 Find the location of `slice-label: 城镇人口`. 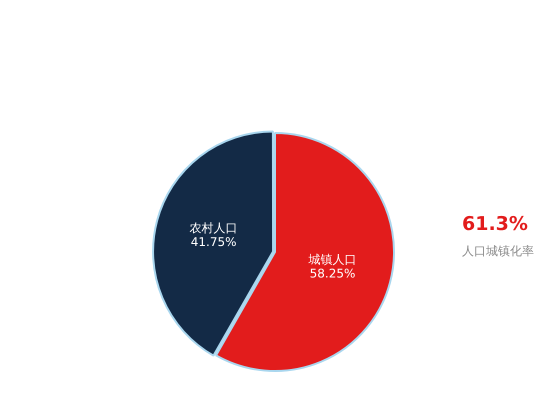

slice-label: 城镇人口 is located at coordinates (332, 259).